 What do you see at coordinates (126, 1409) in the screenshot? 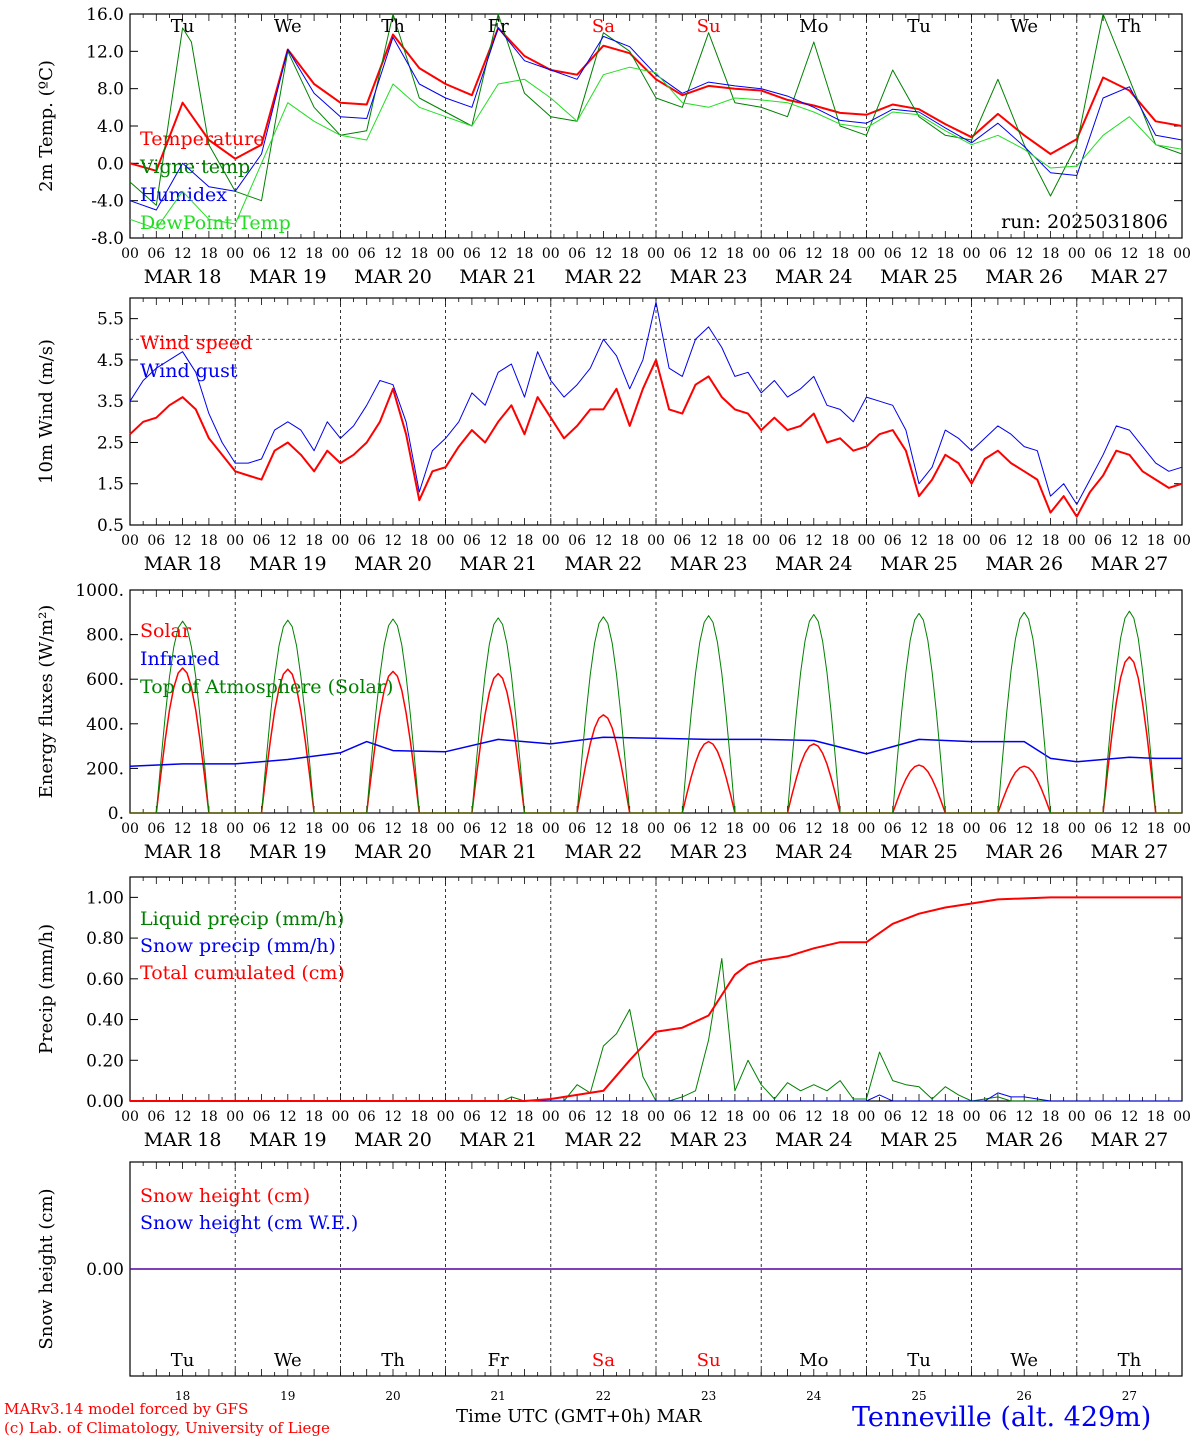
I see `model-credit: MARv3.14 model forced by GFS` at bounding box center [126, 1409].